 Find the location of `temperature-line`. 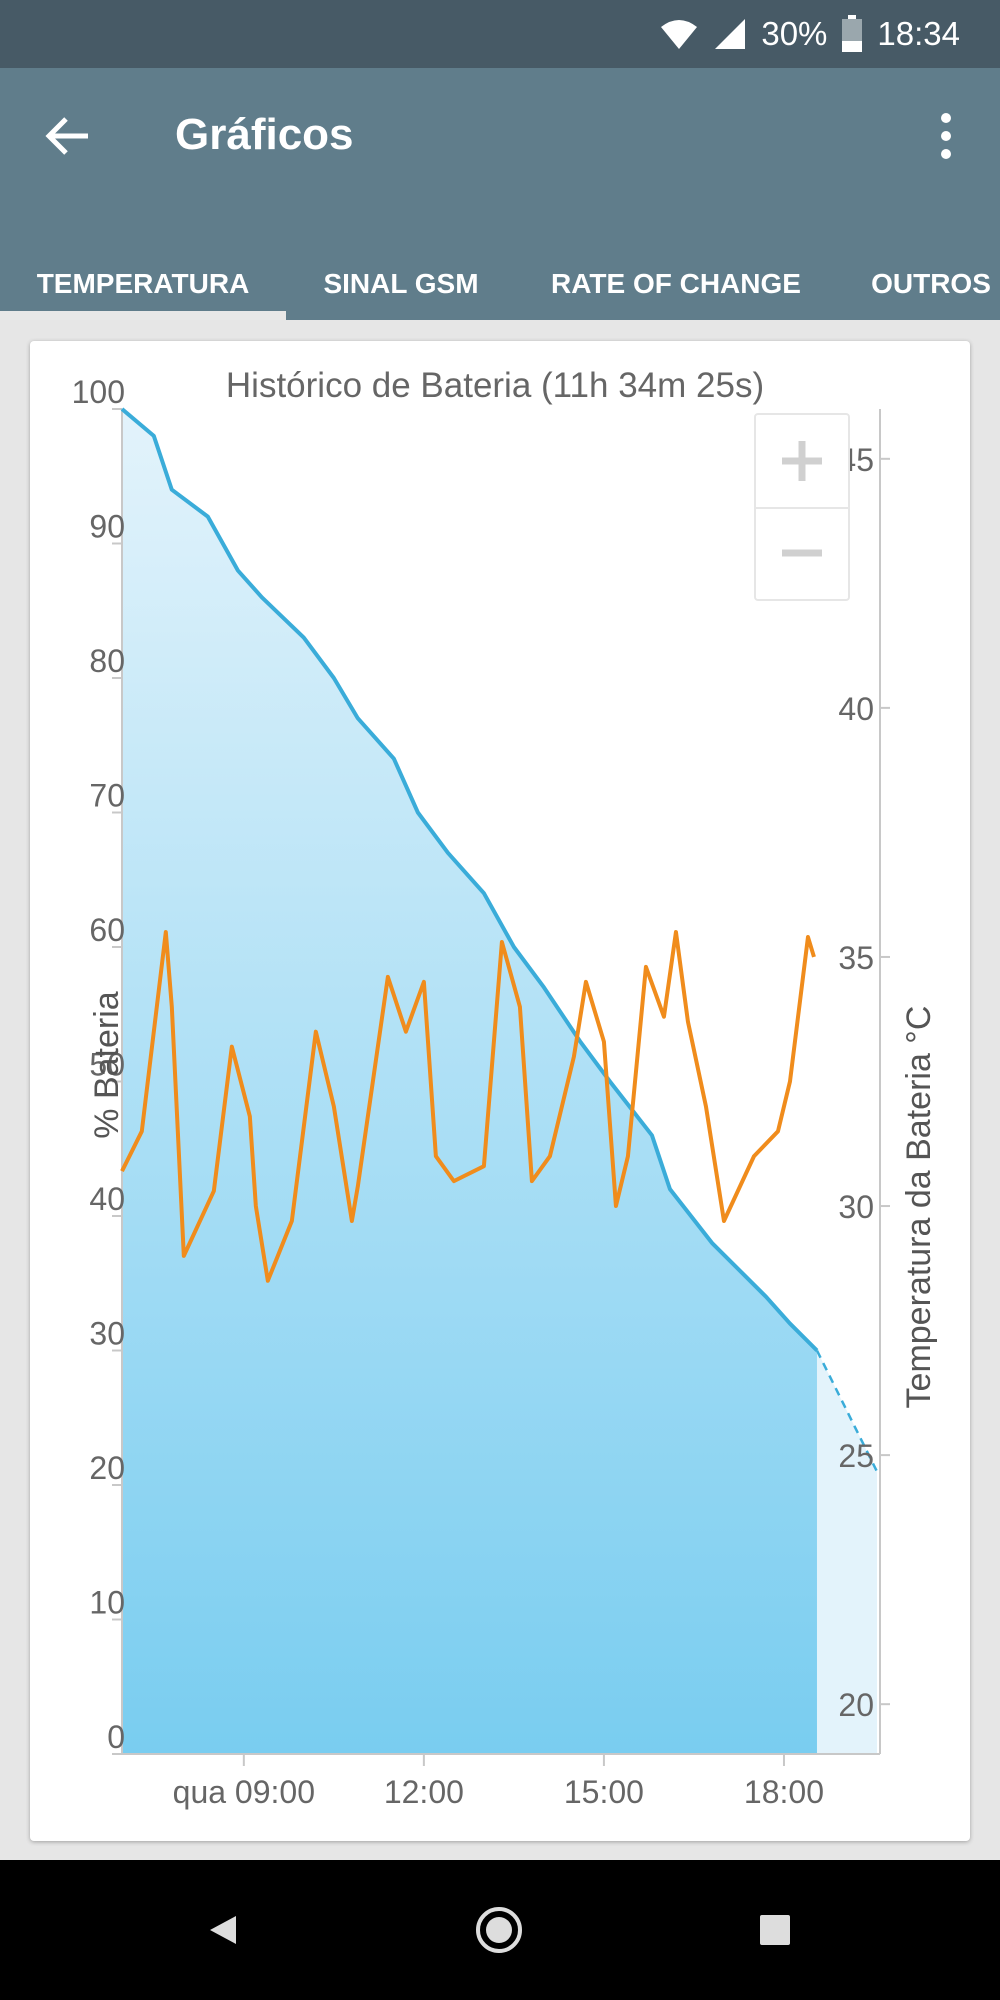

temperature-line is located at coordinates (468, 1106).